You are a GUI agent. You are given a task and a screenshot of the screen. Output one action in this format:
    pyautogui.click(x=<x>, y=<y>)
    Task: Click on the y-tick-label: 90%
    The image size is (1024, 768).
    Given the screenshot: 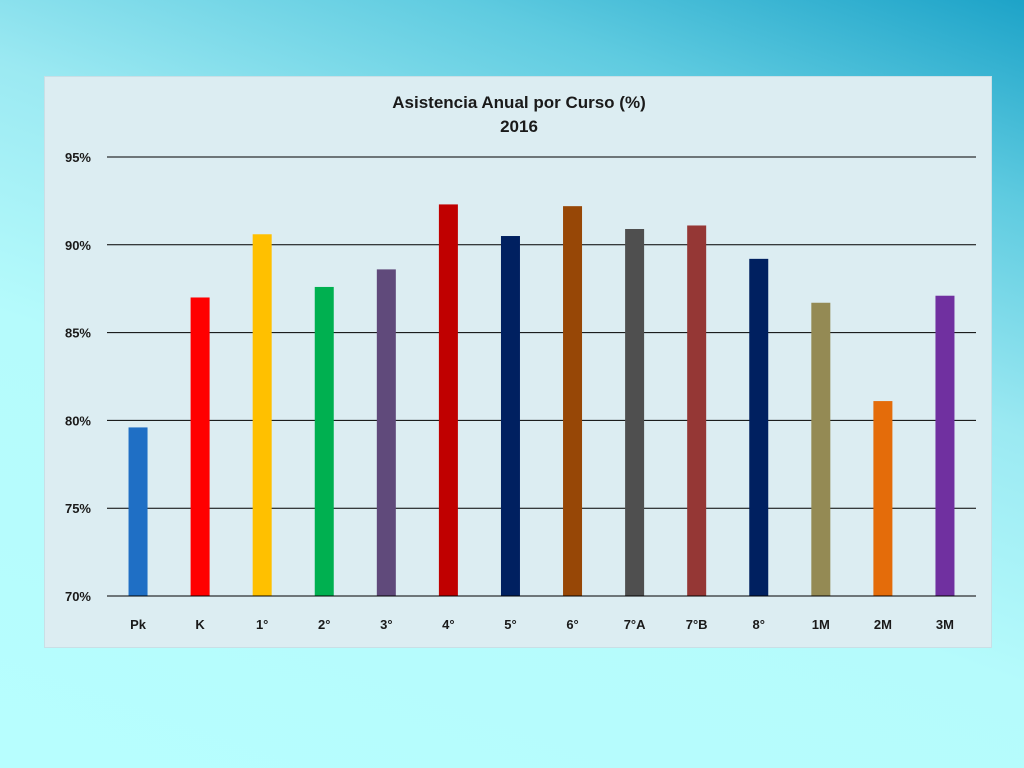 What is the action you would take?
    pyautogui.click(x=78, y=245)
    